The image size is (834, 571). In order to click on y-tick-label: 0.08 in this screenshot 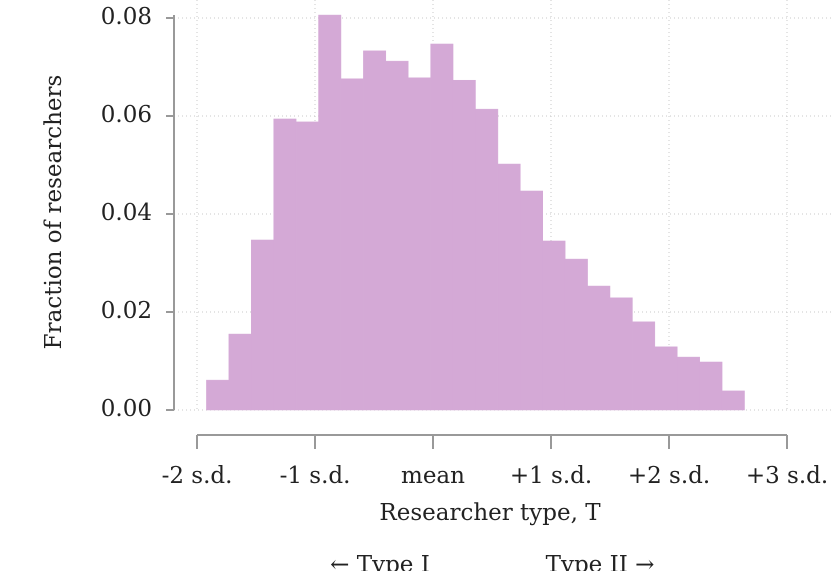, I will do `click(126, 17)`.